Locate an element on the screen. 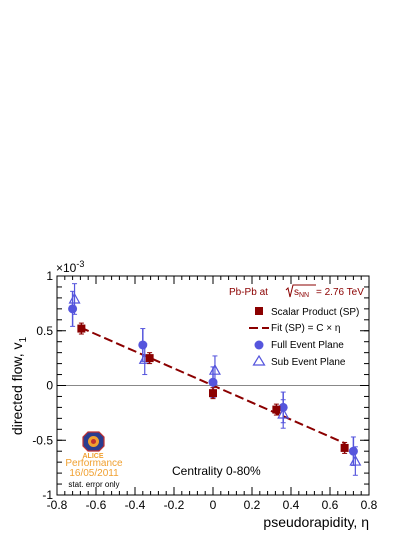 The image size is (415, 537). y-tick-label: -1 is located at coordinates (47, 495).